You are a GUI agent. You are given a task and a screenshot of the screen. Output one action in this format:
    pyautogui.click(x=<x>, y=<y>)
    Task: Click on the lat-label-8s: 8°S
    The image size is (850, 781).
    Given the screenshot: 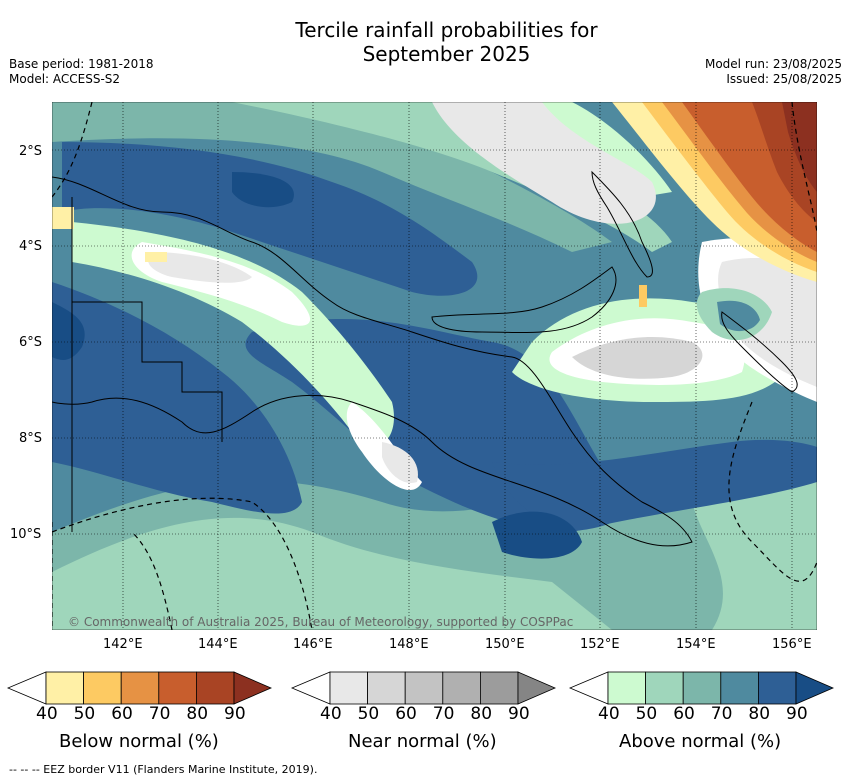 What is the action you would take?
    pyautogui.click(x=31, y=438)
    